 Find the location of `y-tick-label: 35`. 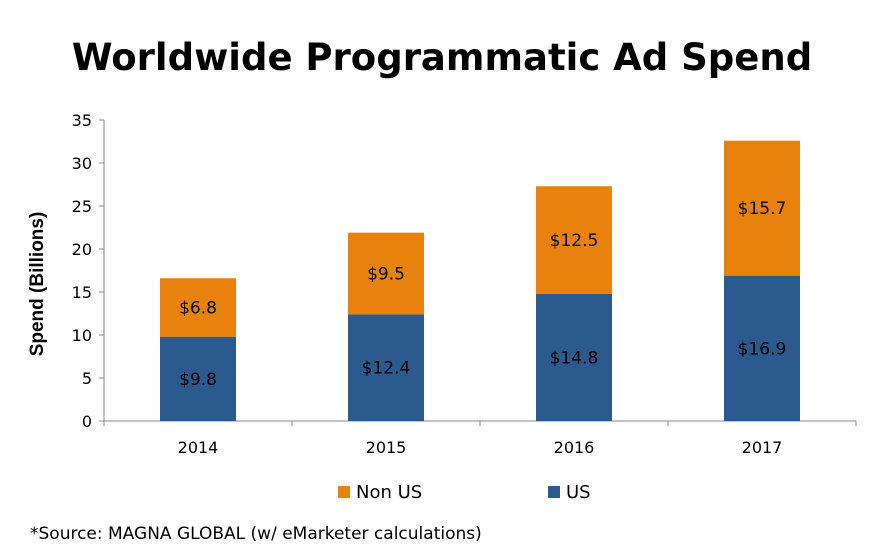

y-tick-label: 35 is located at coordinates (82, 120).